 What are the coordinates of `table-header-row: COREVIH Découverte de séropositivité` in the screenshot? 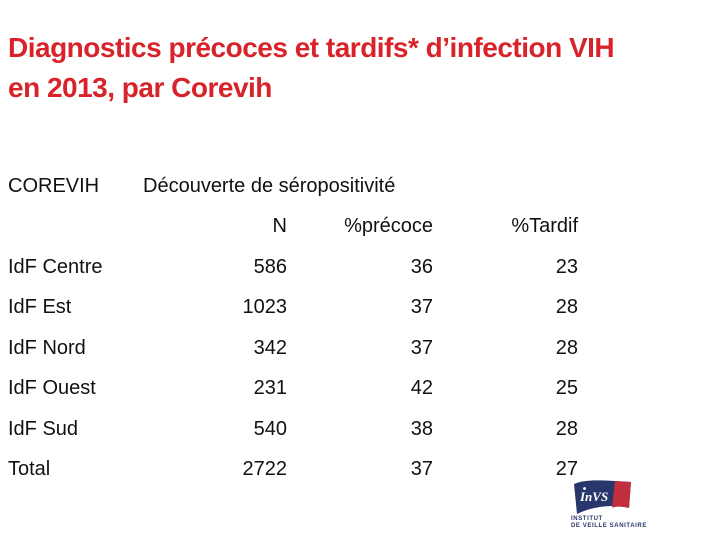 It's located at (293, 186).